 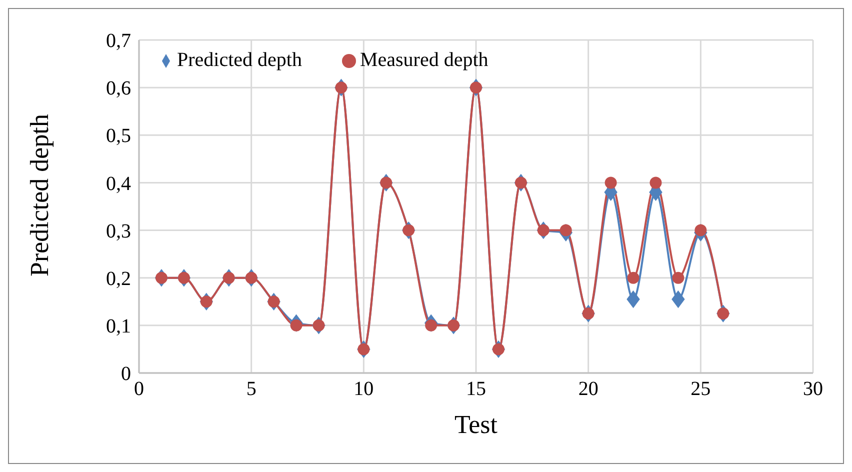 What do you see at coordinates (118, 231) in the screenshot?
I see `y-tick-label: 0,3` at bounding box center [118, 231].